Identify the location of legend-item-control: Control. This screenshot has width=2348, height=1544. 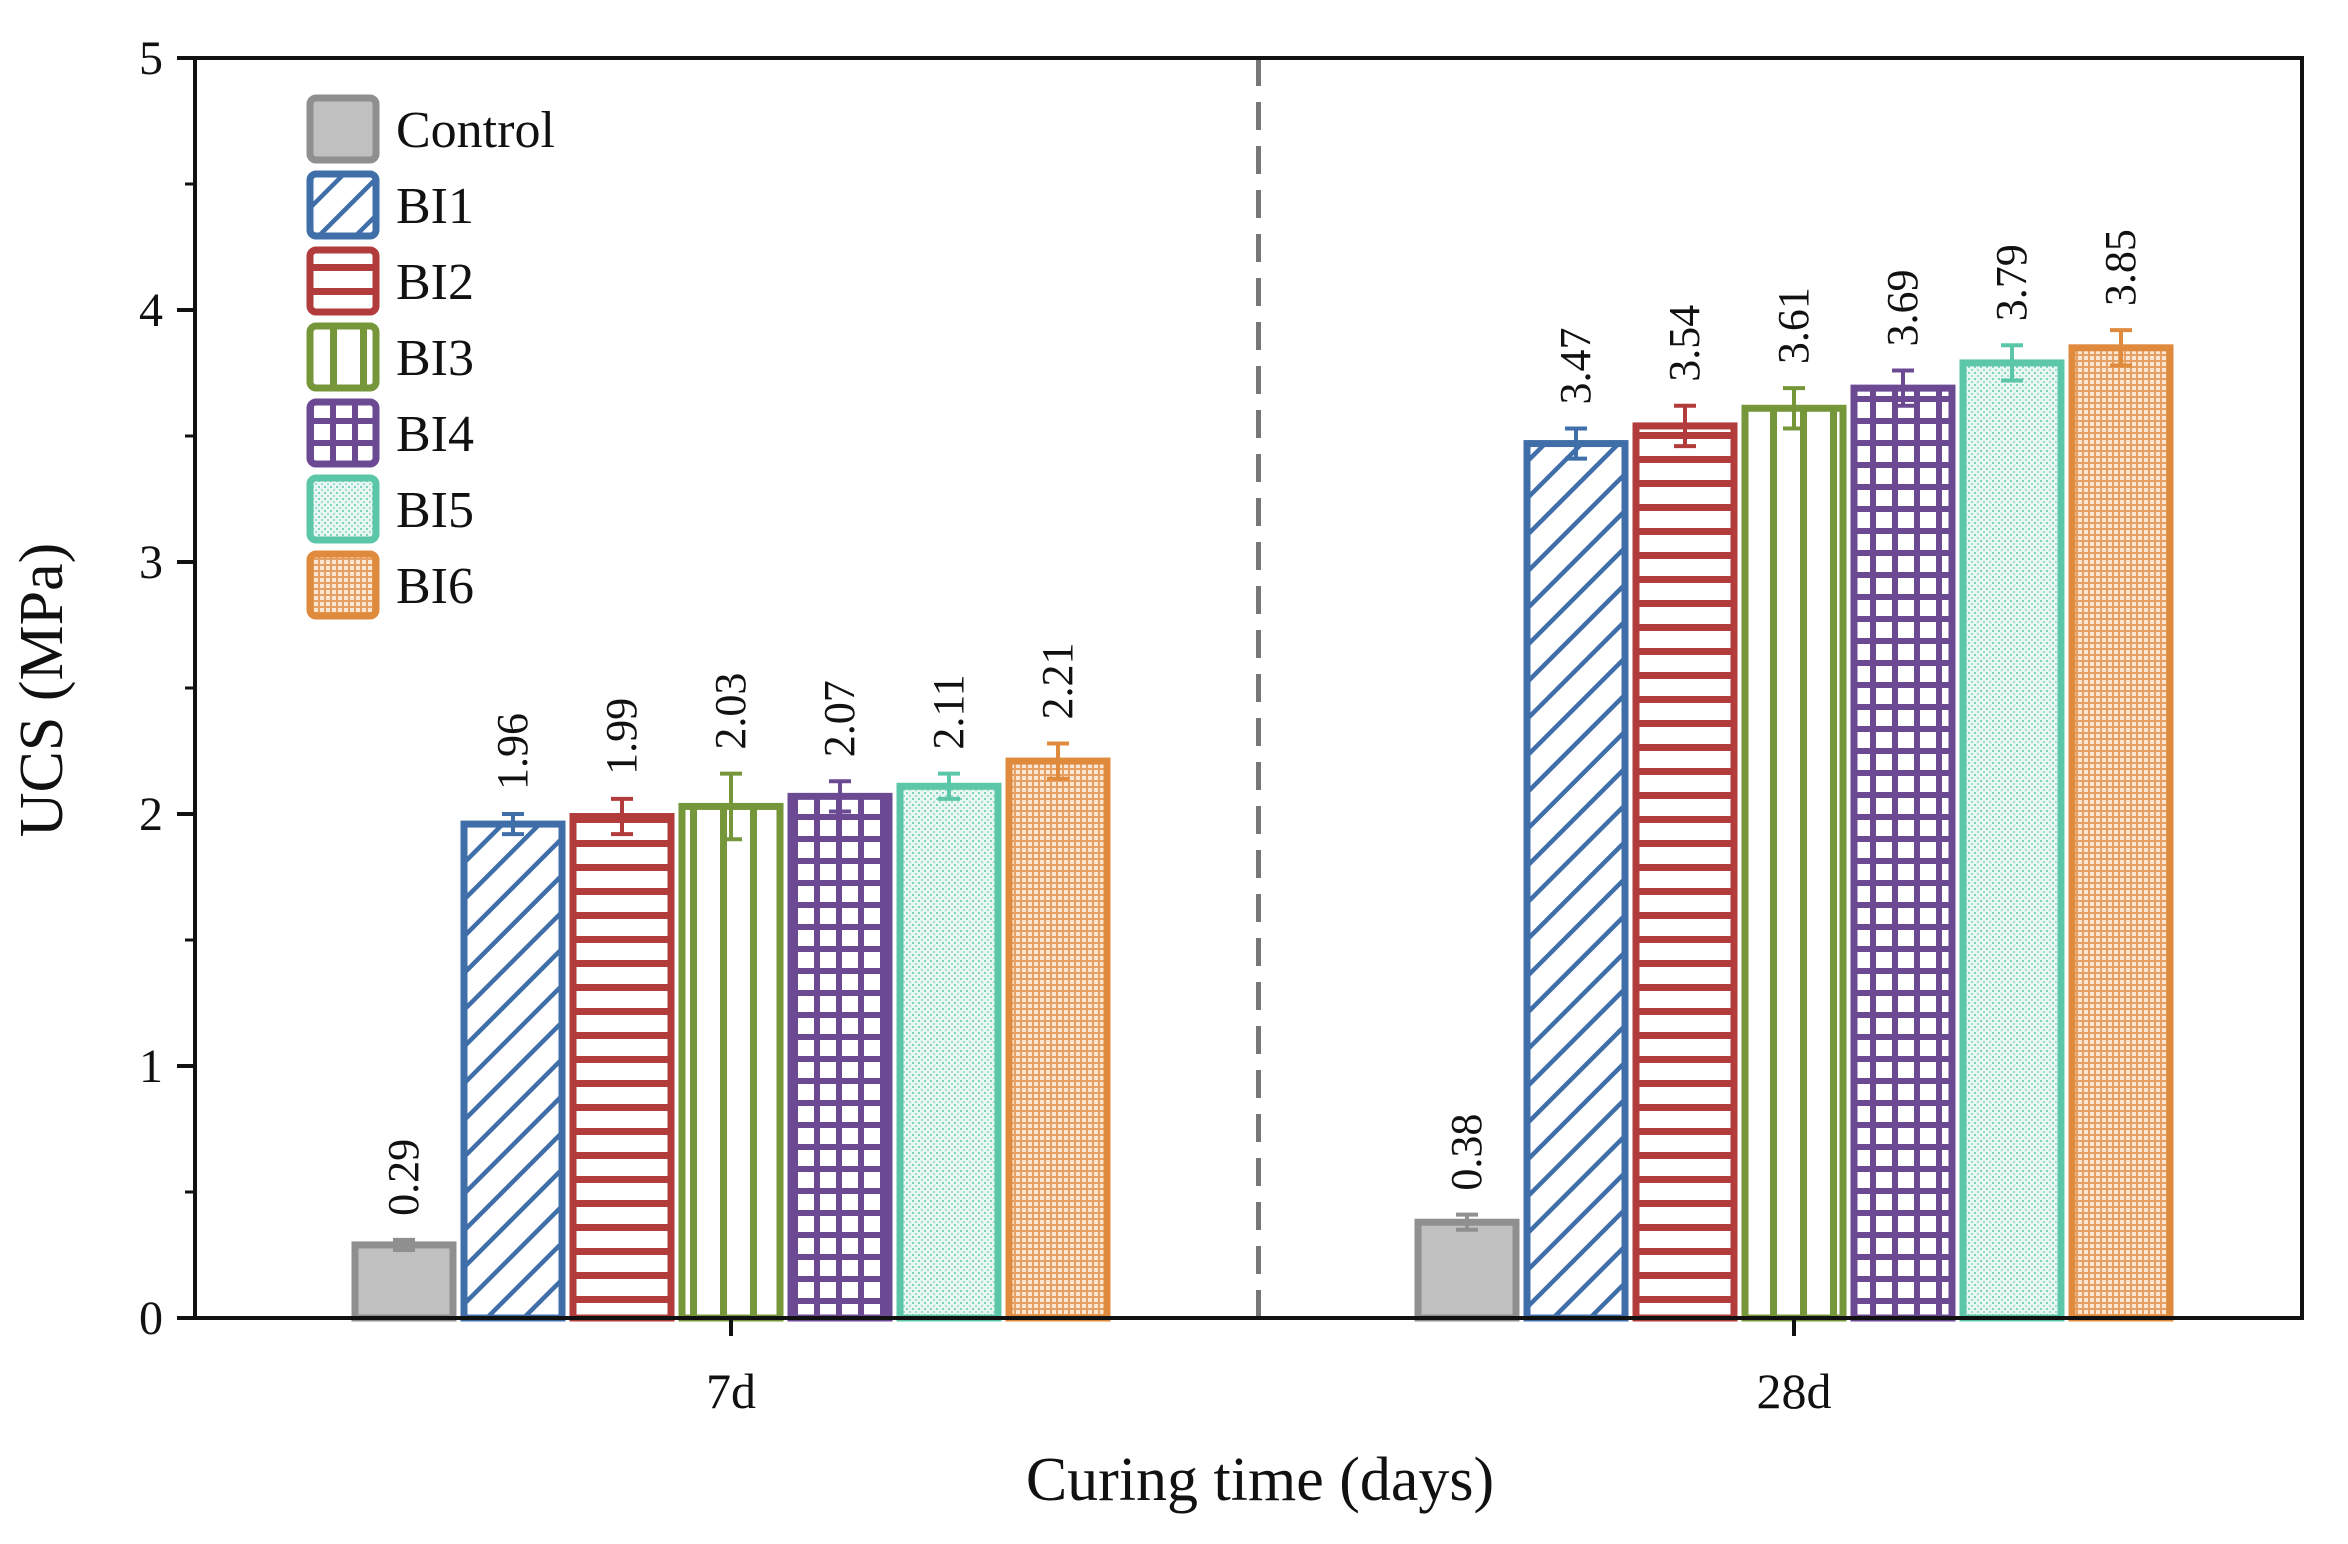
(430, 129).